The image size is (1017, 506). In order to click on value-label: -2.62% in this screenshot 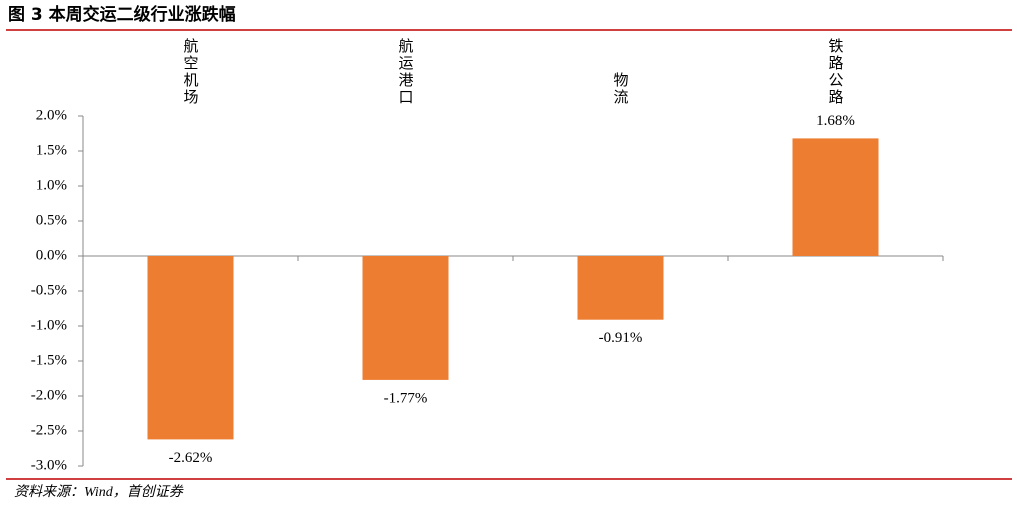, I will do `click(191, 458)`.